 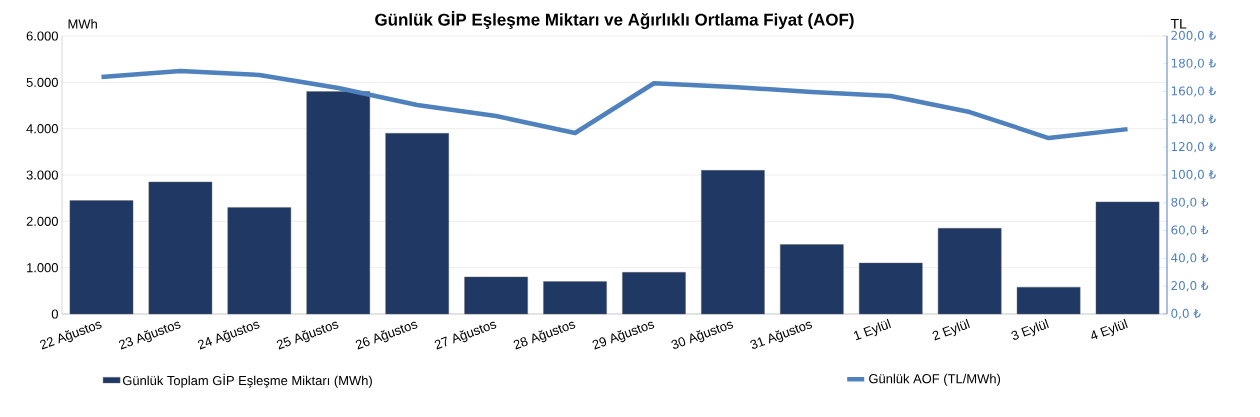 What do you see at coordinates (54, 314) in the screenshot?
I see `y-tick-label: 0` at bounding box center [54, 314].